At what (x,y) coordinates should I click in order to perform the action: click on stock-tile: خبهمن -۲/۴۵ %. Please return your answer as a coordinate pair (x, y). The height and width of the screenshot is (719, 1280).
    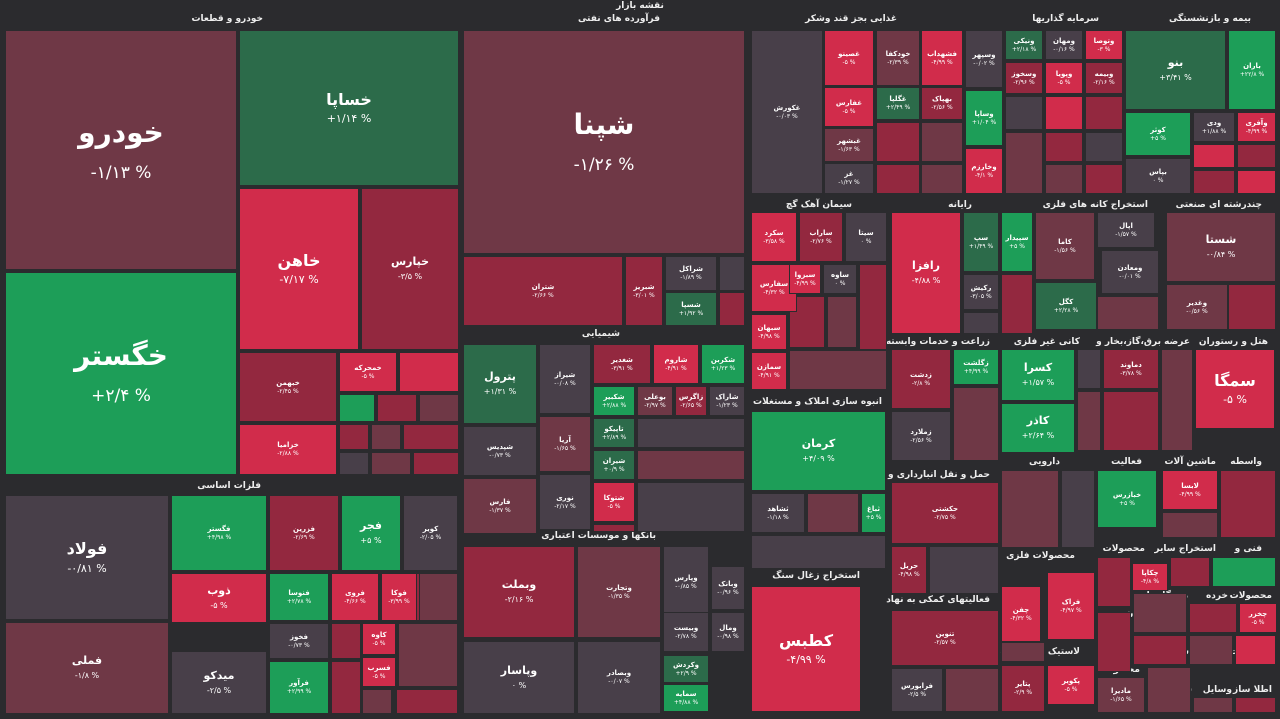
    Looking at the image, I should click on (288, 387).